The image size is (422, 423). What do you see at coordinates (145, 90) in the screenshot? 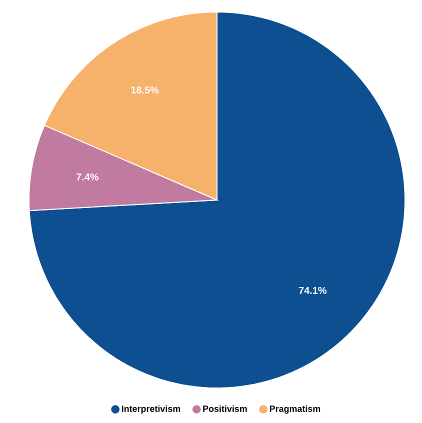
I see `data-label: 18.5%` at bounding box center [145, 90].